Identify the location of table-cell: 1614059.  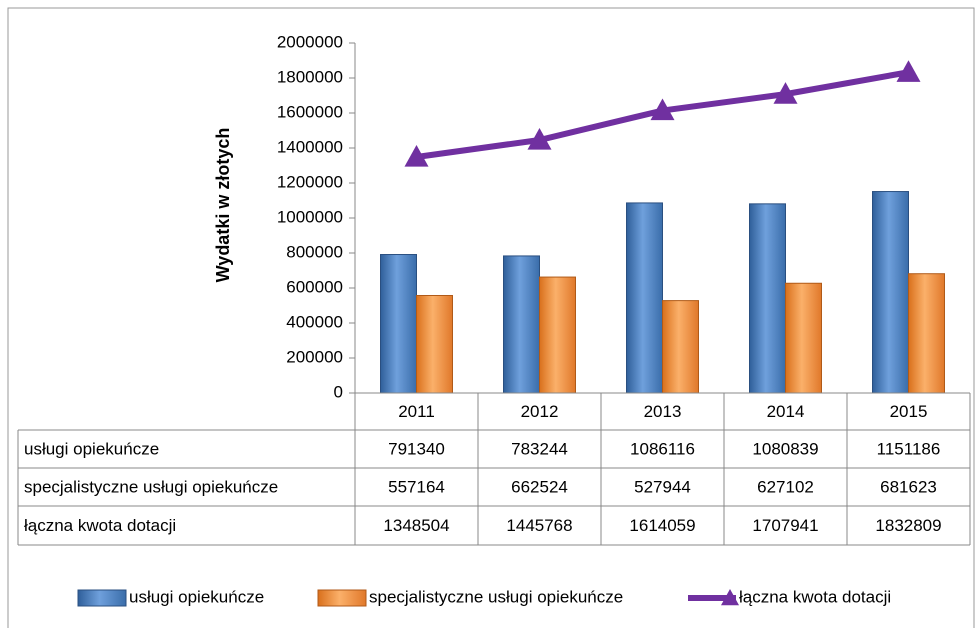
(662, 525).